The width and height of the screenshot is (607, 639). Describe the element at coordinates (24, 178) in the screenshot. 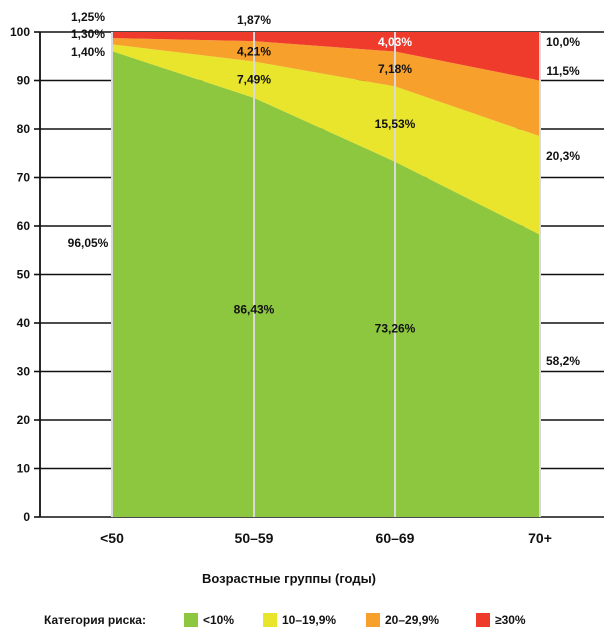

I see `y-tick-label: 70` at that location.